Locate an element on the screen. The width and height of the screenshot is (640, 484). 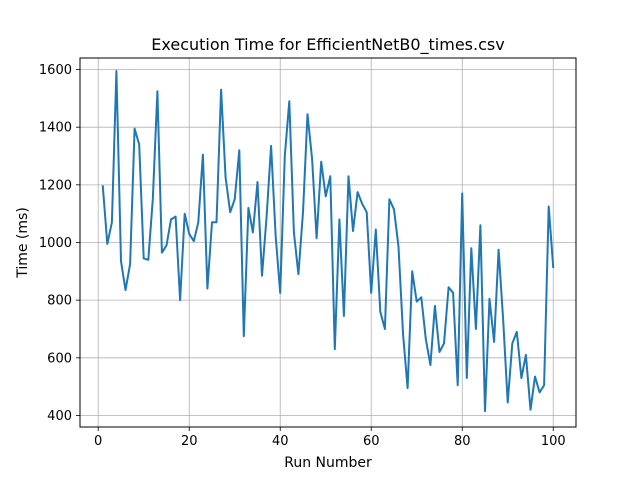
y-axis-label: Time (ms) is located at coordinates (23, 243).